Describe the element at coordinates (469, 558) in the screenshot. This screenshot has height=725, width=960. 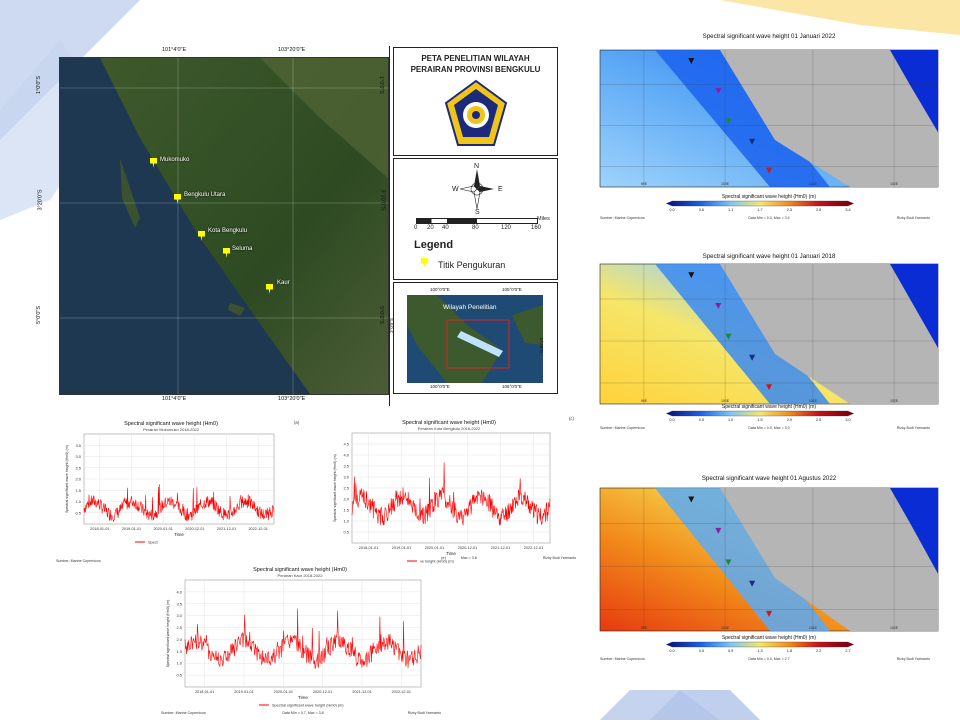
I see `source-text: Max = 3.8` at that location.